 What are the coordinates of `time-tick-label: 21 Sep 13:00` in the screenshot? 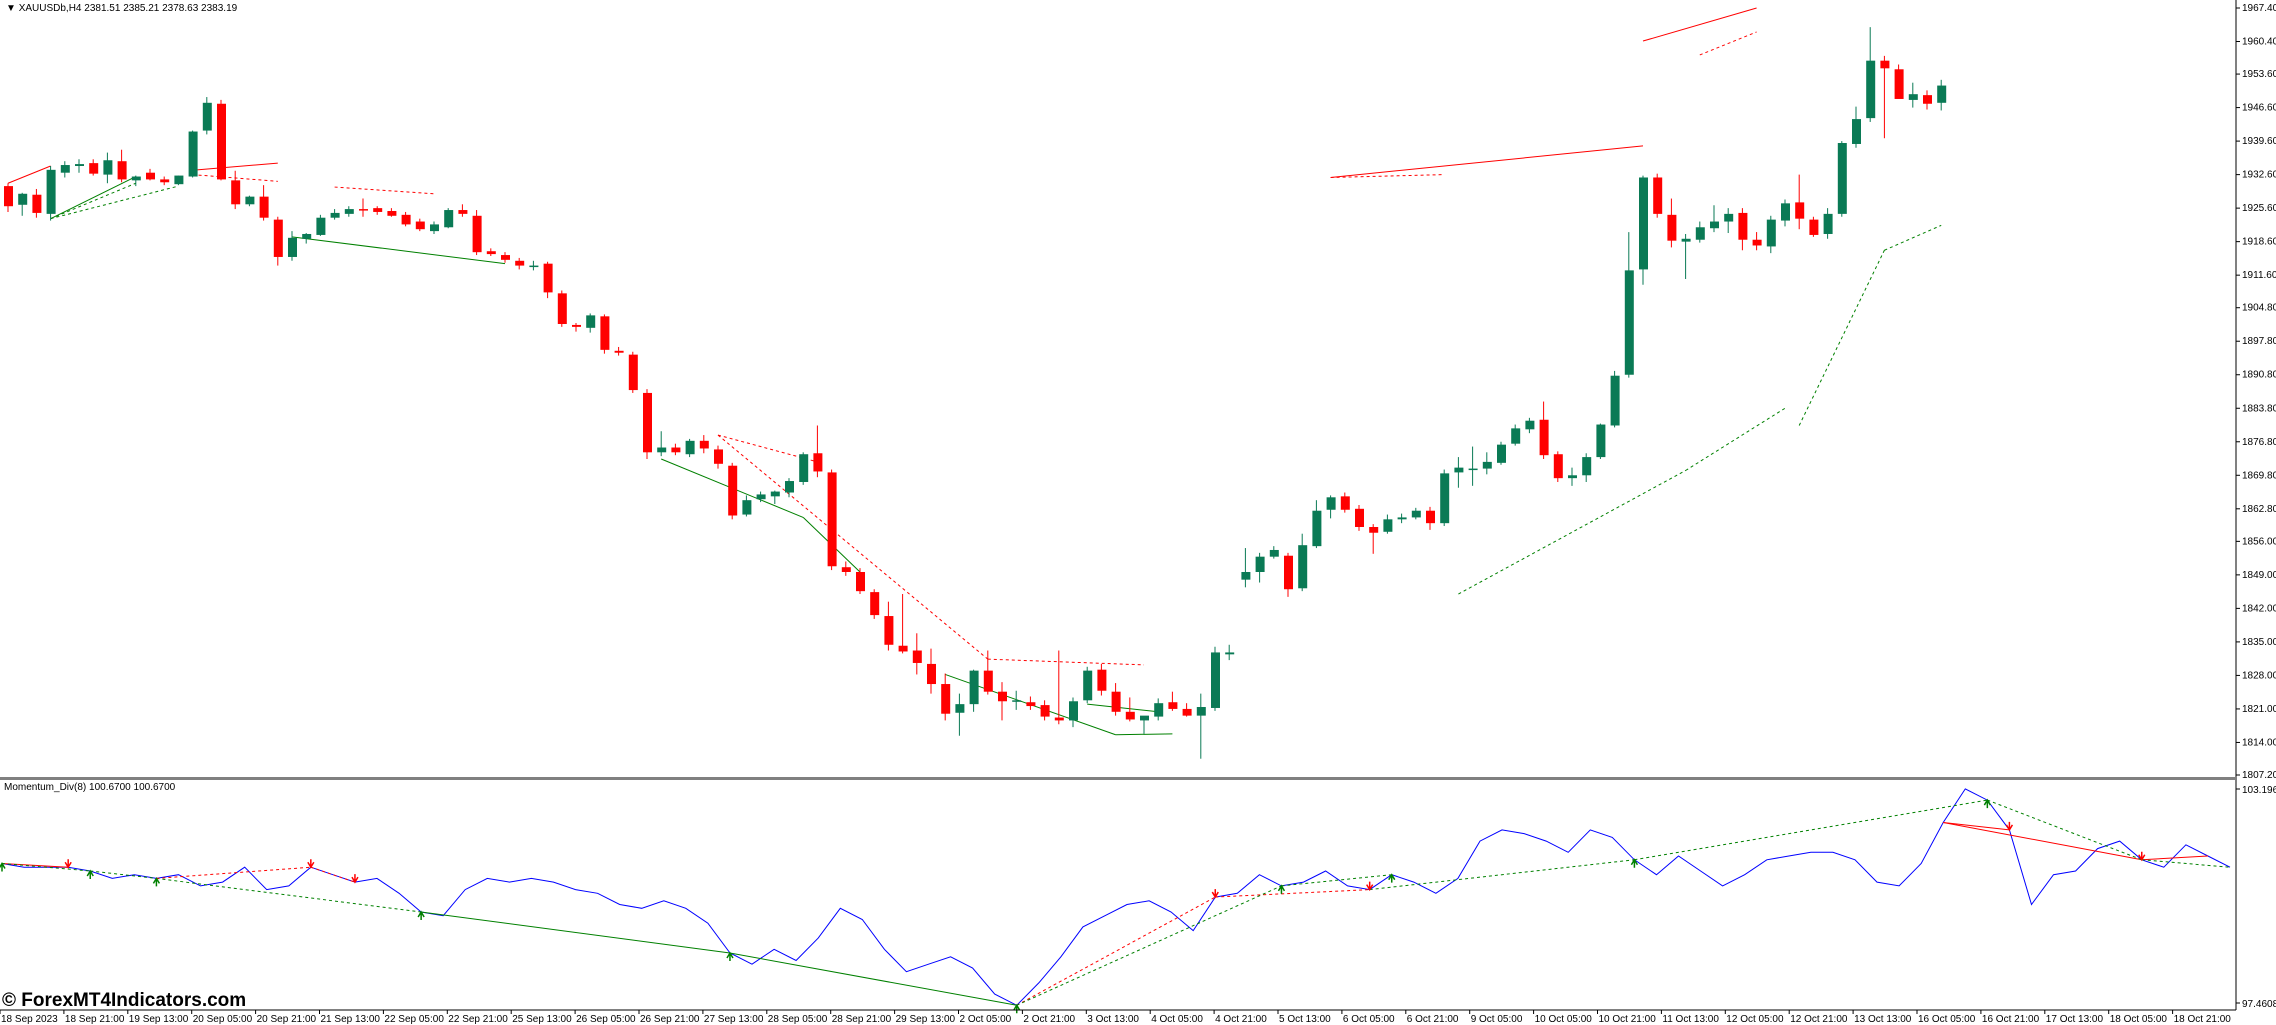 It's located at (351, 1019).